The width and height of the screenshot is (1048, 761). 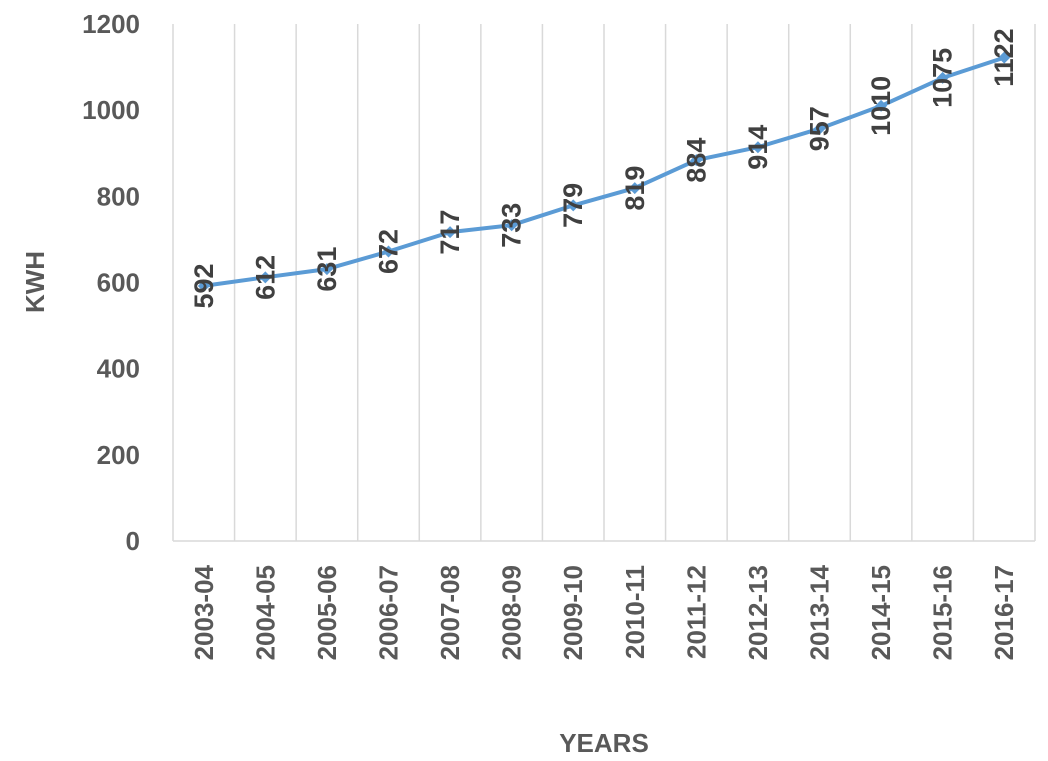 I want to click on x-tick-label: 2009-10, so click(x=573, y=612).